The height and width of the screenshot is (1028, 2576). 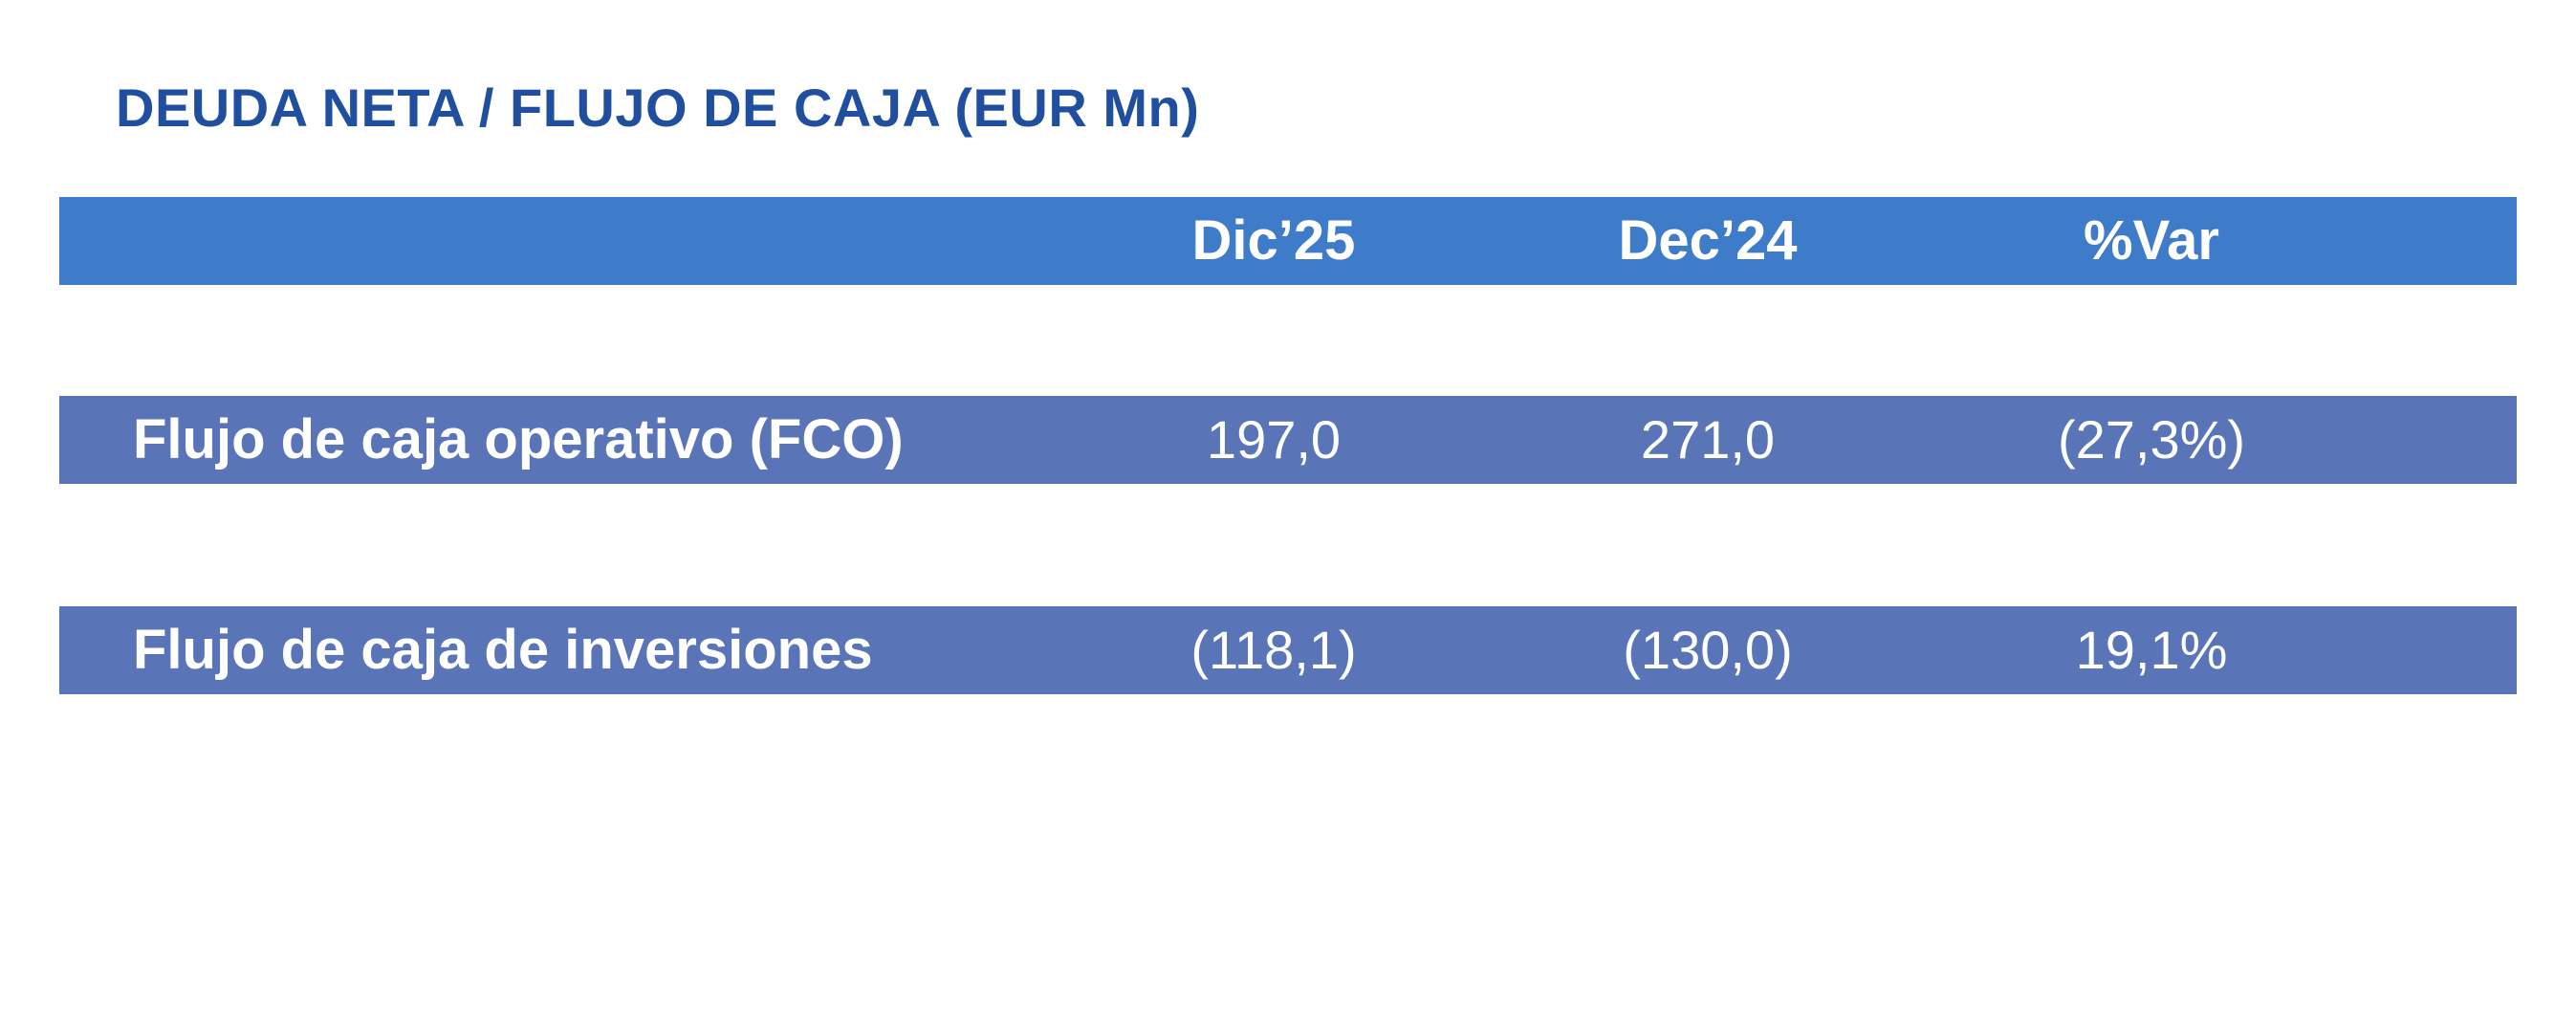 I want to click on row-label: Flujo de caja de inversiones, so click(x=503, y=650).